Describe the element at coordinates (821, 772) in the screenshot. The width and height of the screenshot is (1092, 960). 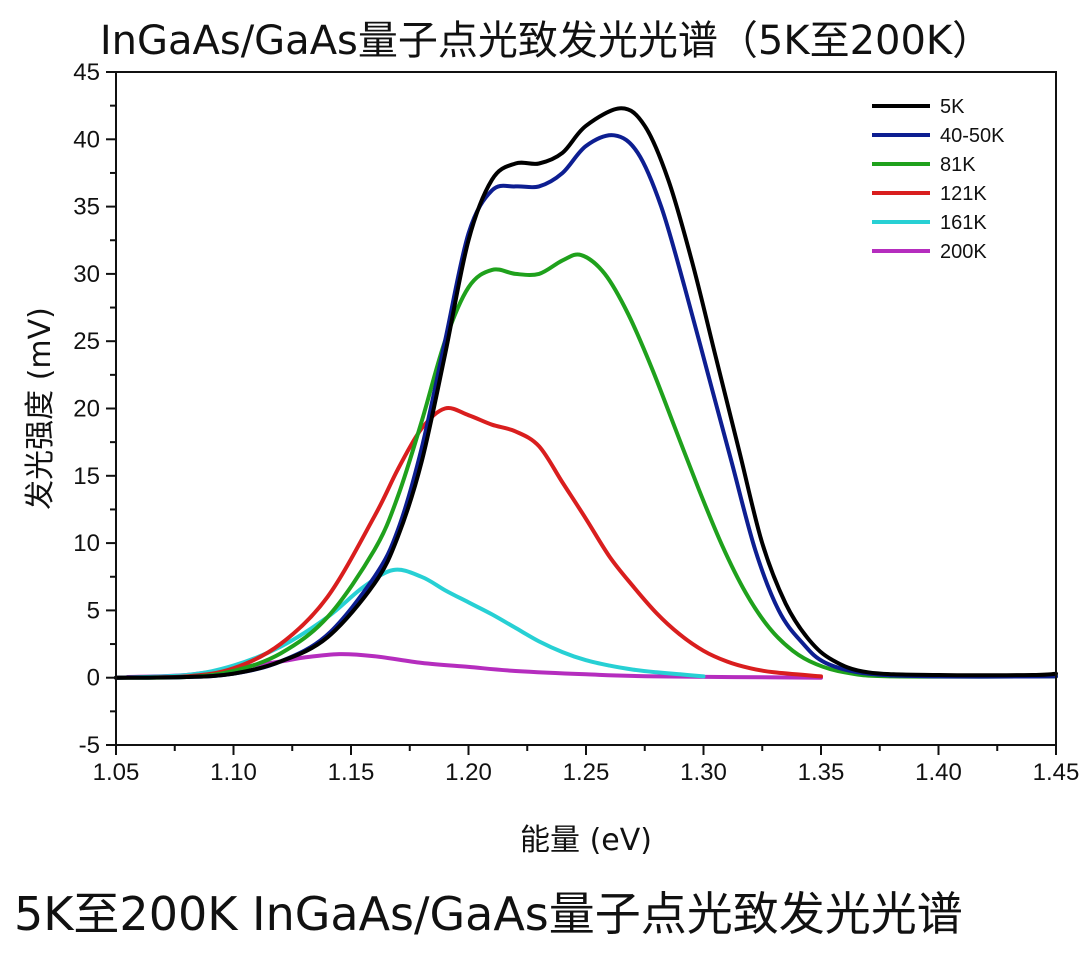
I see `x-tick-label: 1.35` at that location.